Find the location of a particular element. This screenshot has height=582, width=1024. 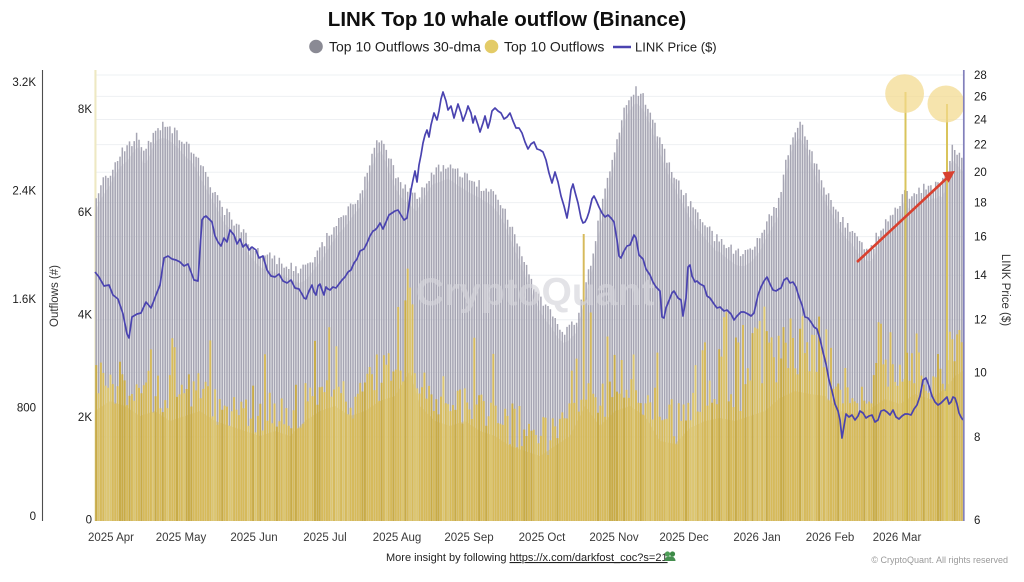

svg-text: 28 is located at coordinates (980, 76).